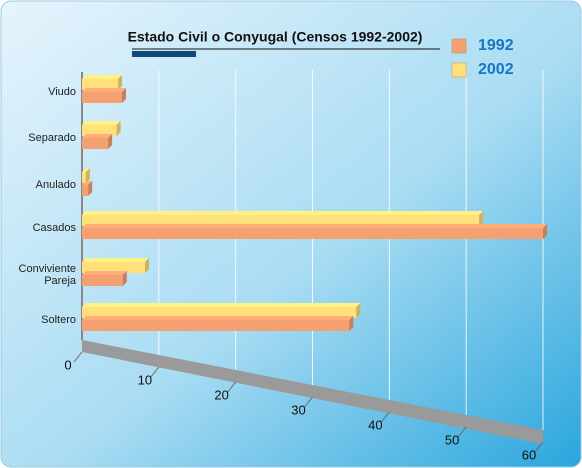 The height and width of the screenshot is (468, 582). I want to click on y-tick-label: Soltero, so click(58, 320).